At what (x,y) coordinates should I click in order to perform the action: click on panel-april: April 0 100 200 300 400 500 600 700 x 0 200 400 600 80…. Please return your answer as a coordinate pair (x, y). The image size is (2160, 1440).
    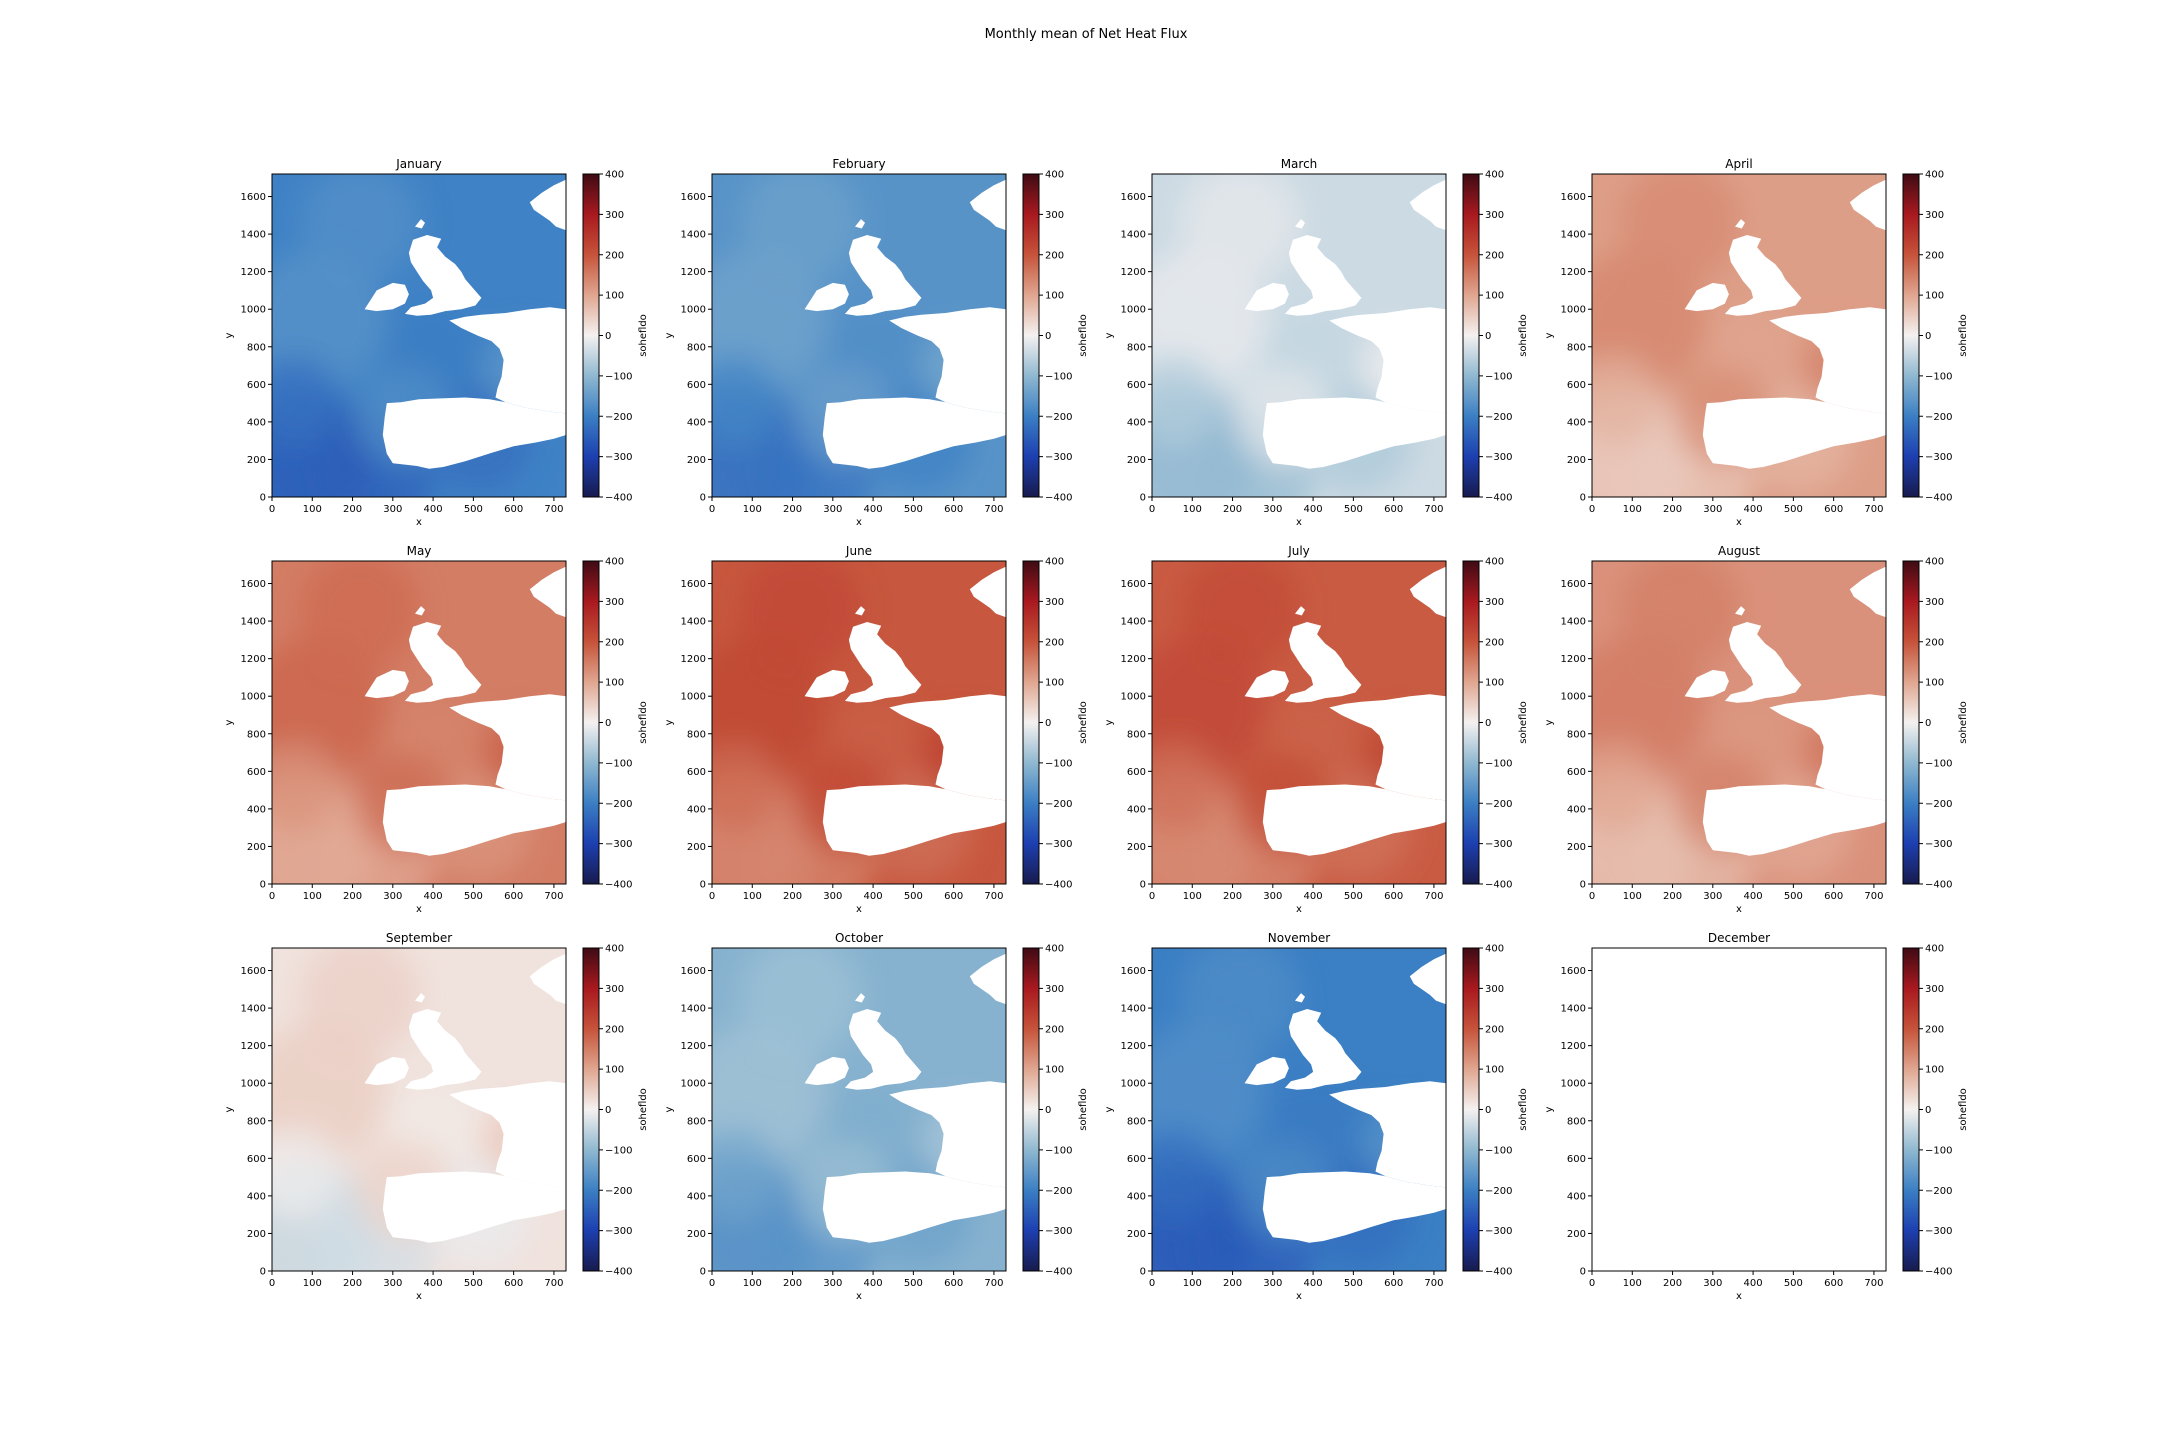
    Looking at the image, I should click on (1756, 342).